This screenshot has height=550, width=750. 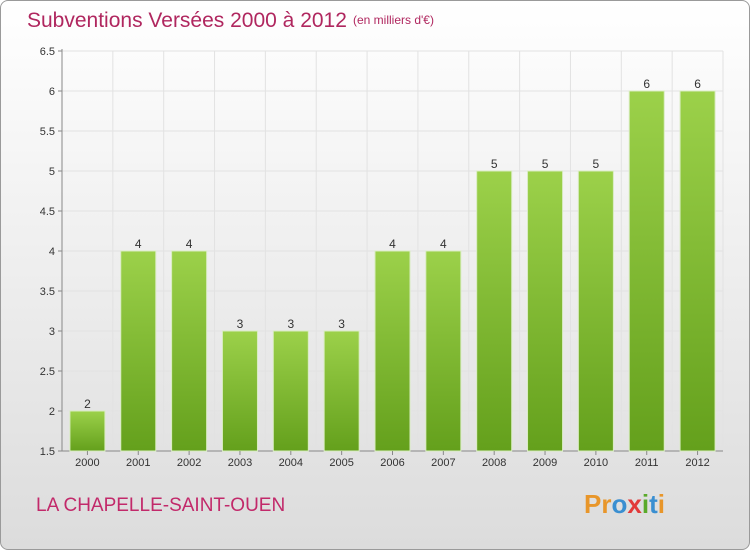 I want to click on y-tick-label: 2, so click(x=52, y=412).